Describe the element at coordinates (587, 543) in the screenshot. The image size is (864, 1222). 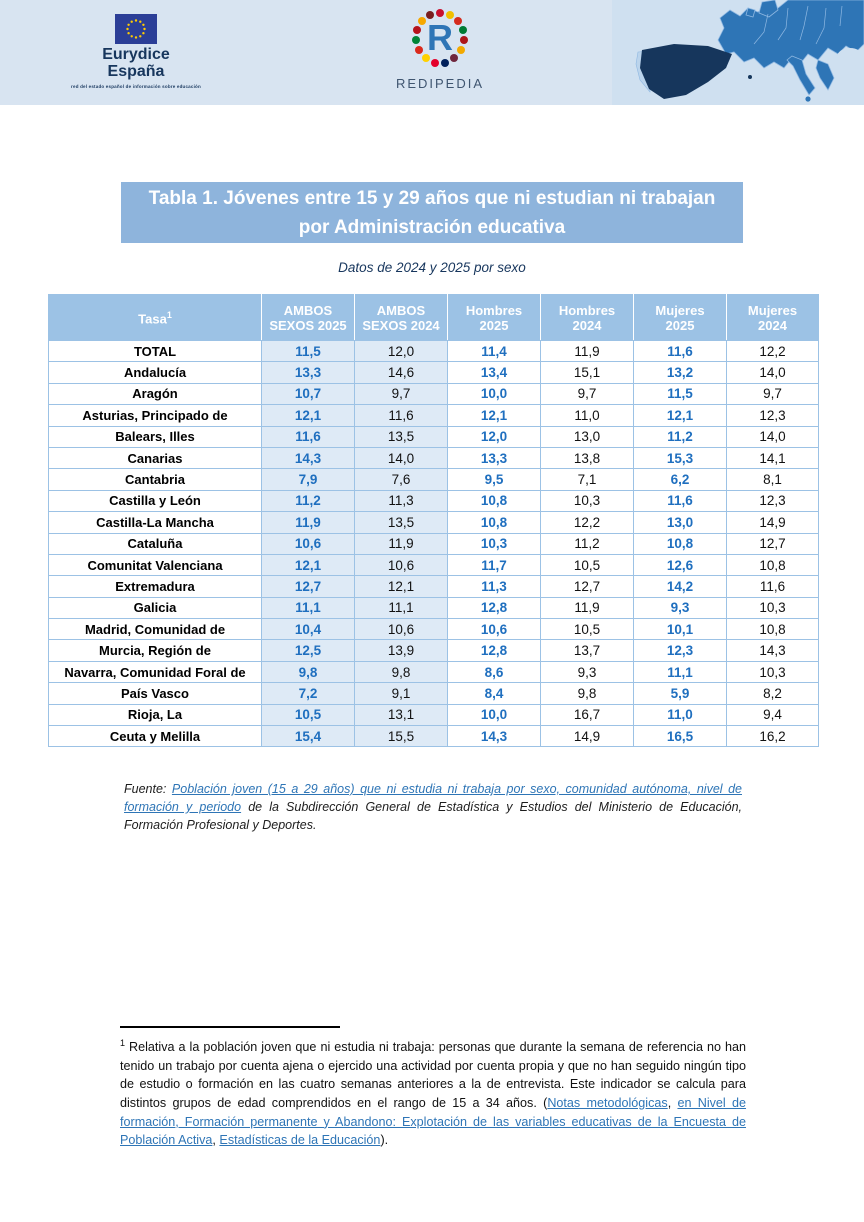
I see `value-cell: 11,2` at that location.